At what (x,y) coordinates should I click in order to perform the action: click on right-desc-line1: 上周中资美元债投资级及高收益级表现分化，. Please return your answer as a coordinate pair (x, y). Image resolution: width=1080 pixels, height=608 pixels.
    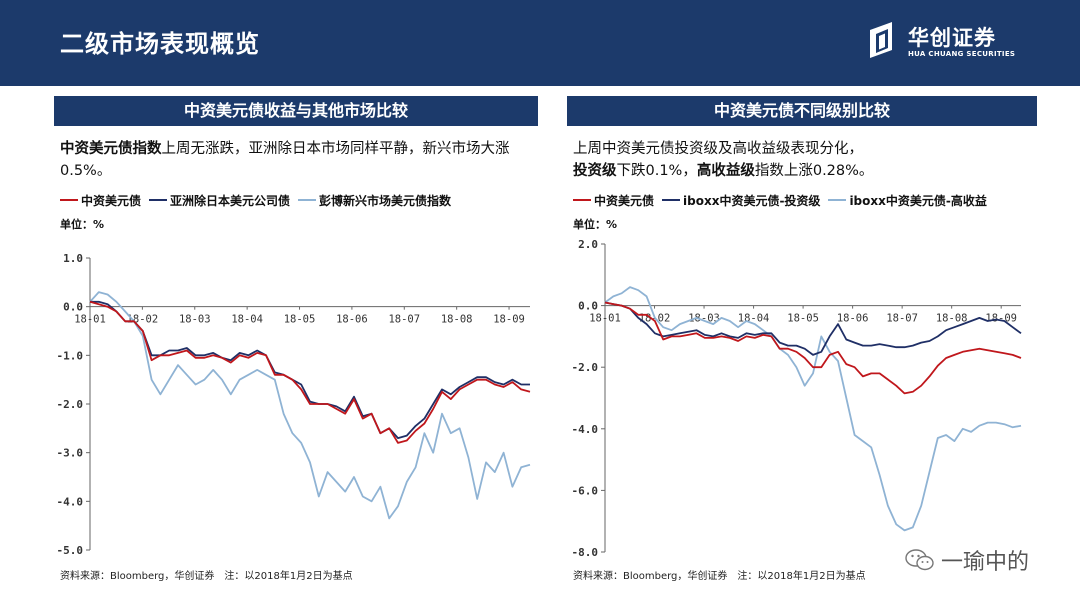
    Looking at the image, I should click on (718, 149).